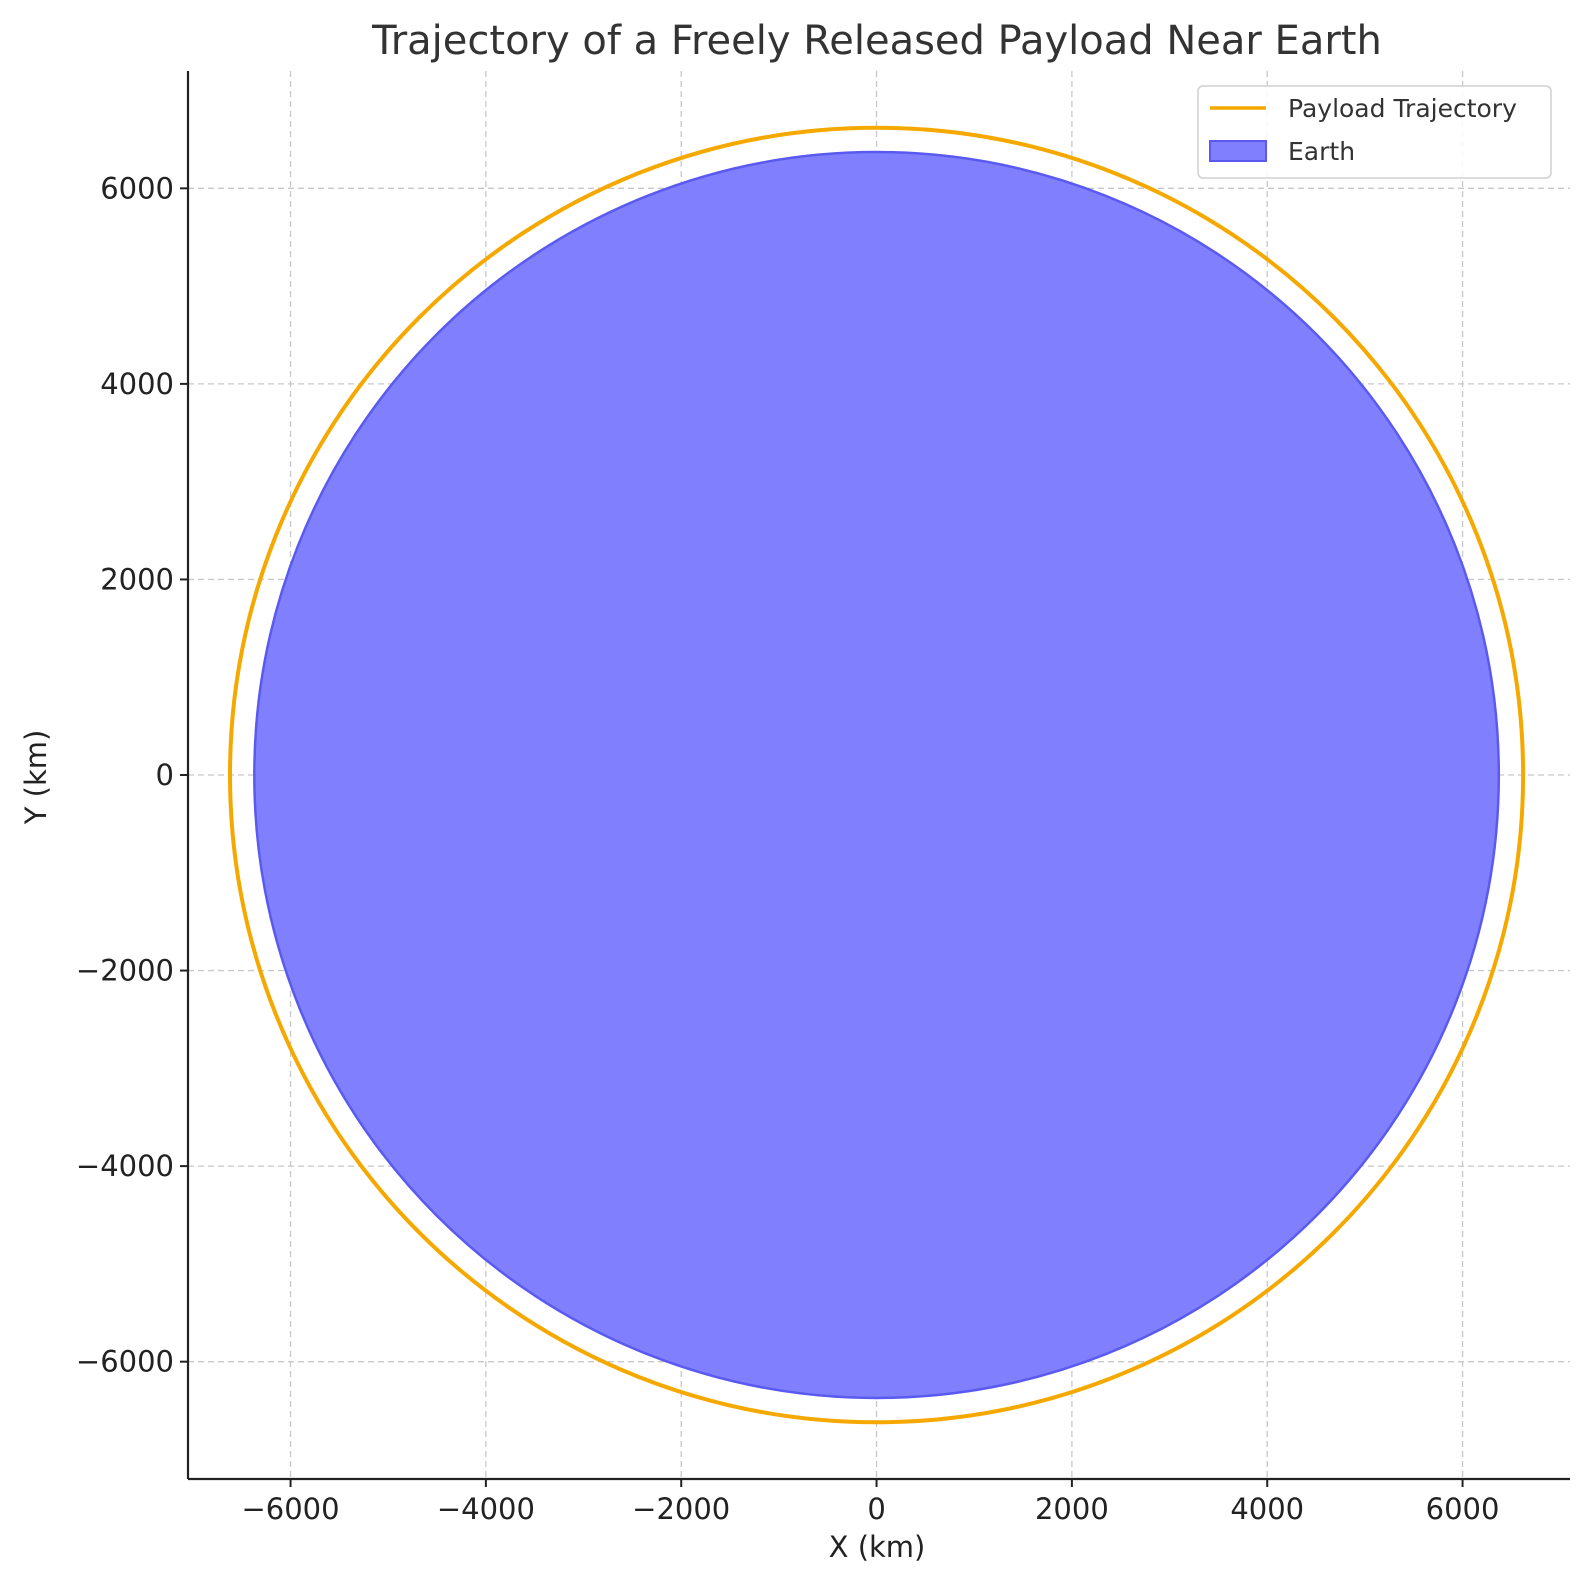  I want to click on x-tick-label: 2000, so click(1072, 1509).